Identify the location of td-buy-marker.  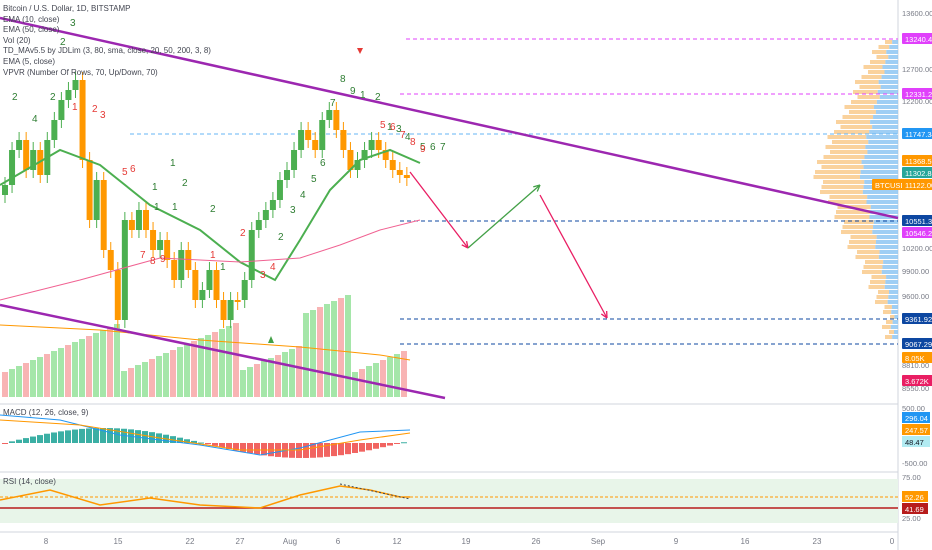
(271, 339).